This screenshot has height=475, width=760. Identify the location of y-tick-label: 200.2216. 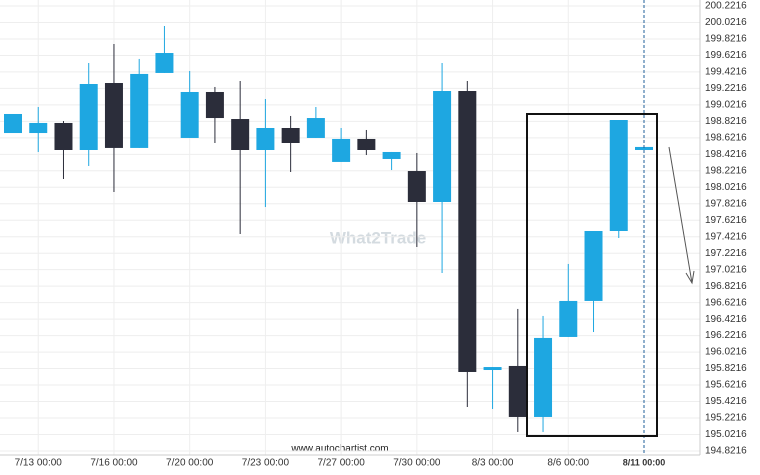
(726, 6).